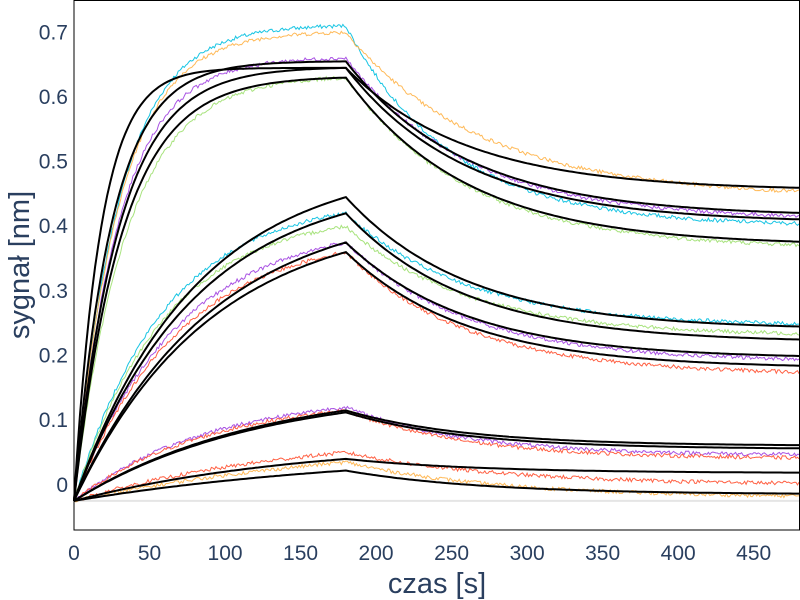  I want to click on y-tick-label: 0.6, so click(53, 97).